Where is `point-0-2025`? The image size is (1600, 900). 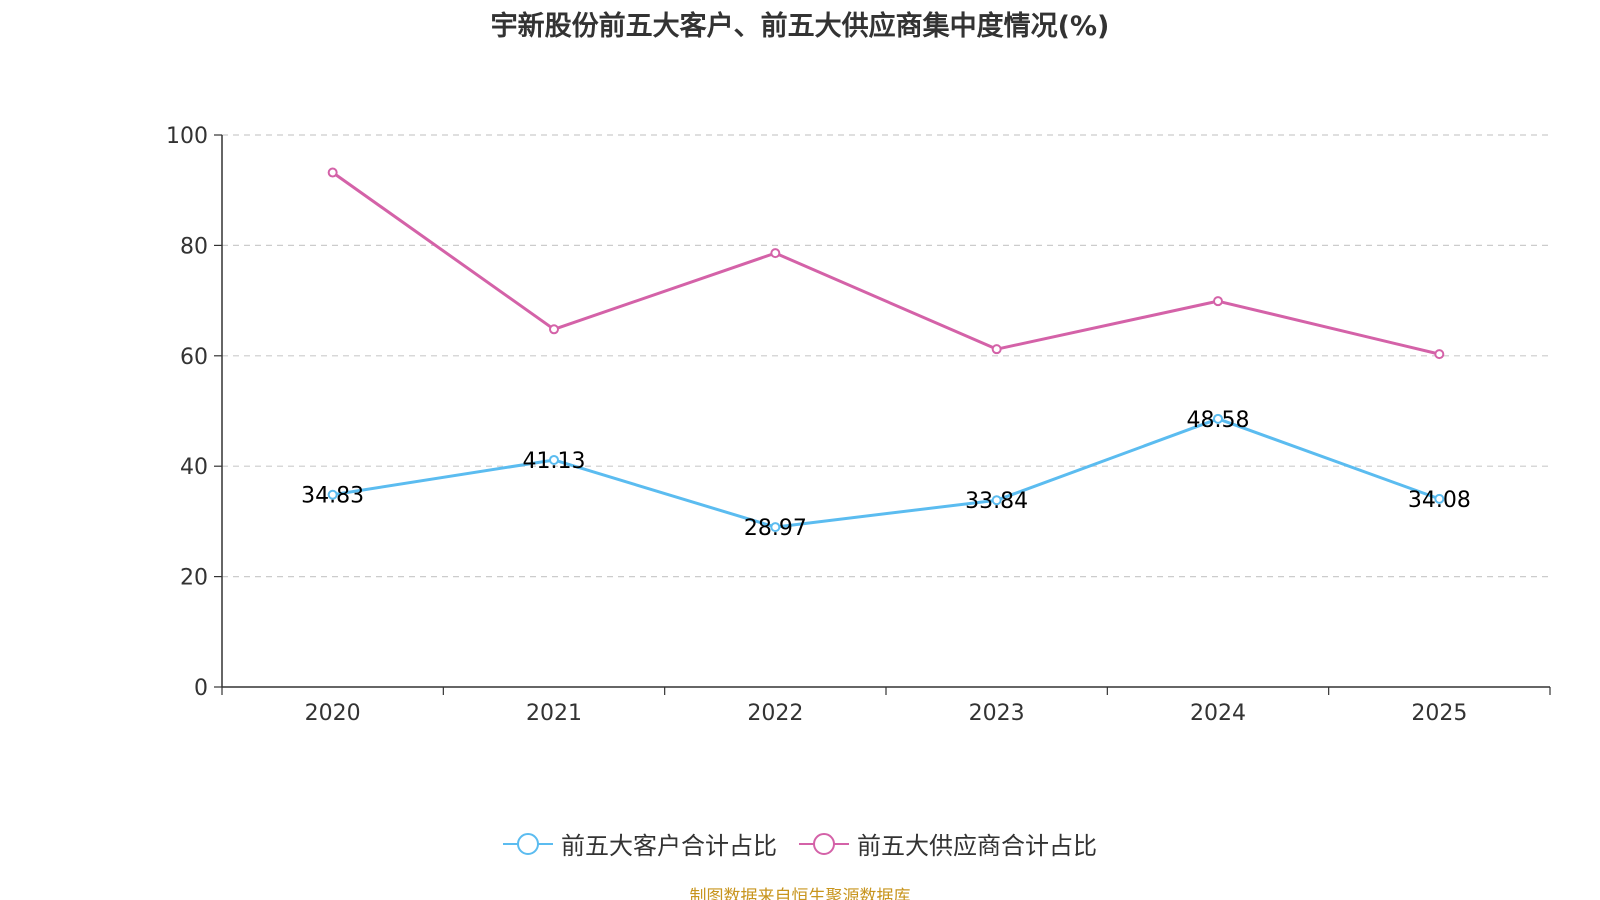 point-0-2025 is located at coordinates (1439, 498).